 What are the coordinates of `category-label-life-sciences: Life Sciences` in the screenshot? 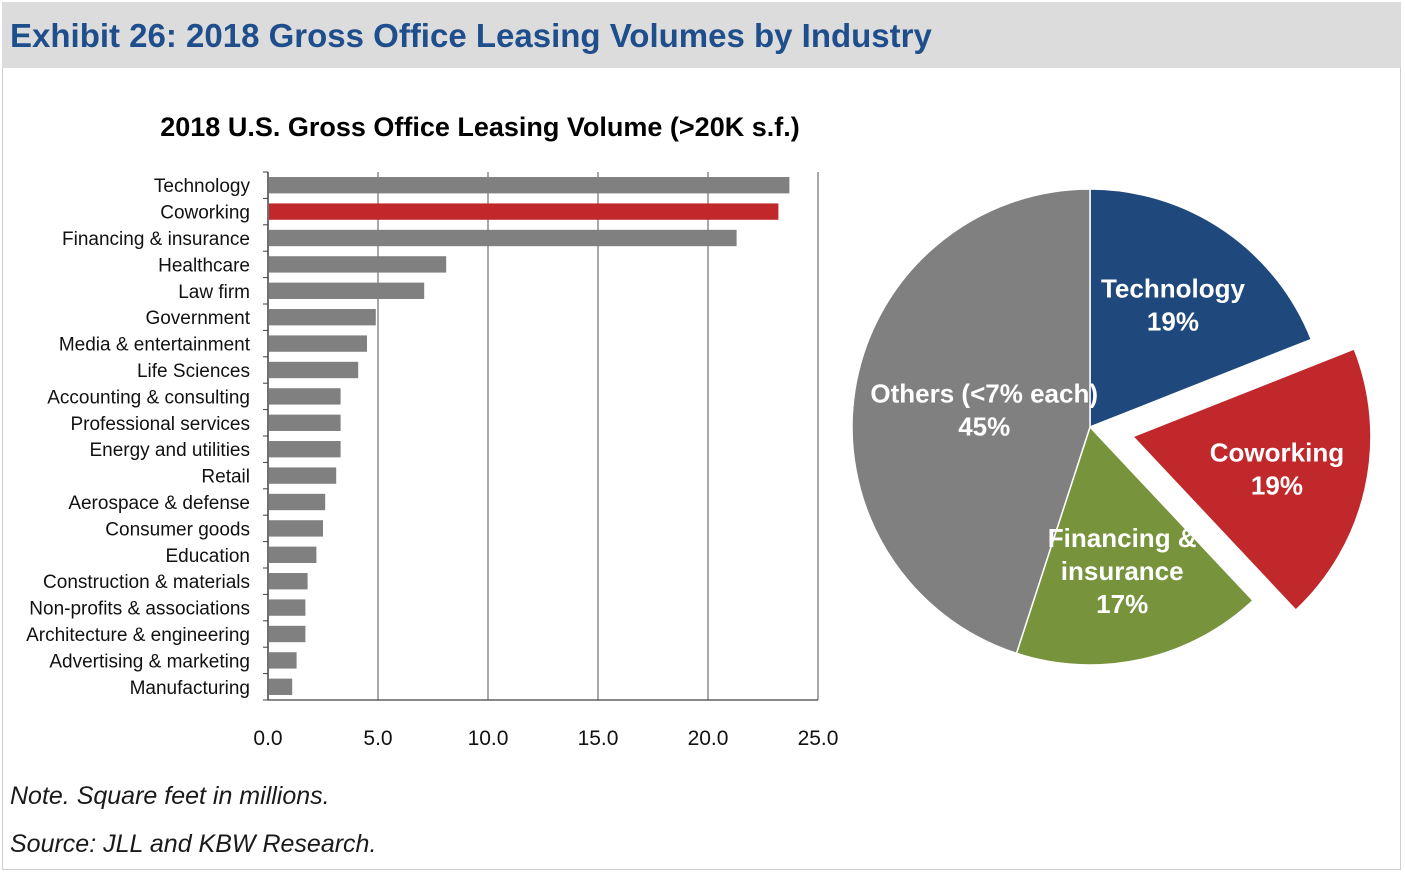 It's located at (193, 371).